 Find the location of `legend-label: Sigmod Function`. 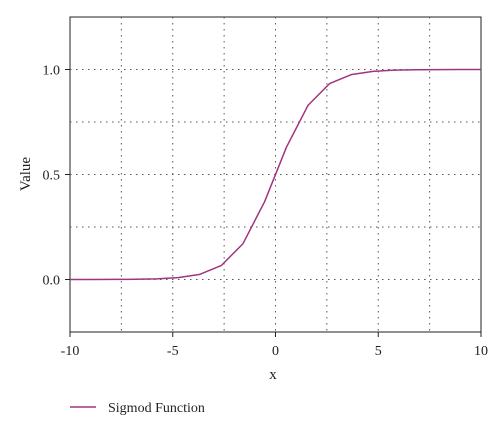

legend-label: Sigmod Function is located at coordinates (156, 408).